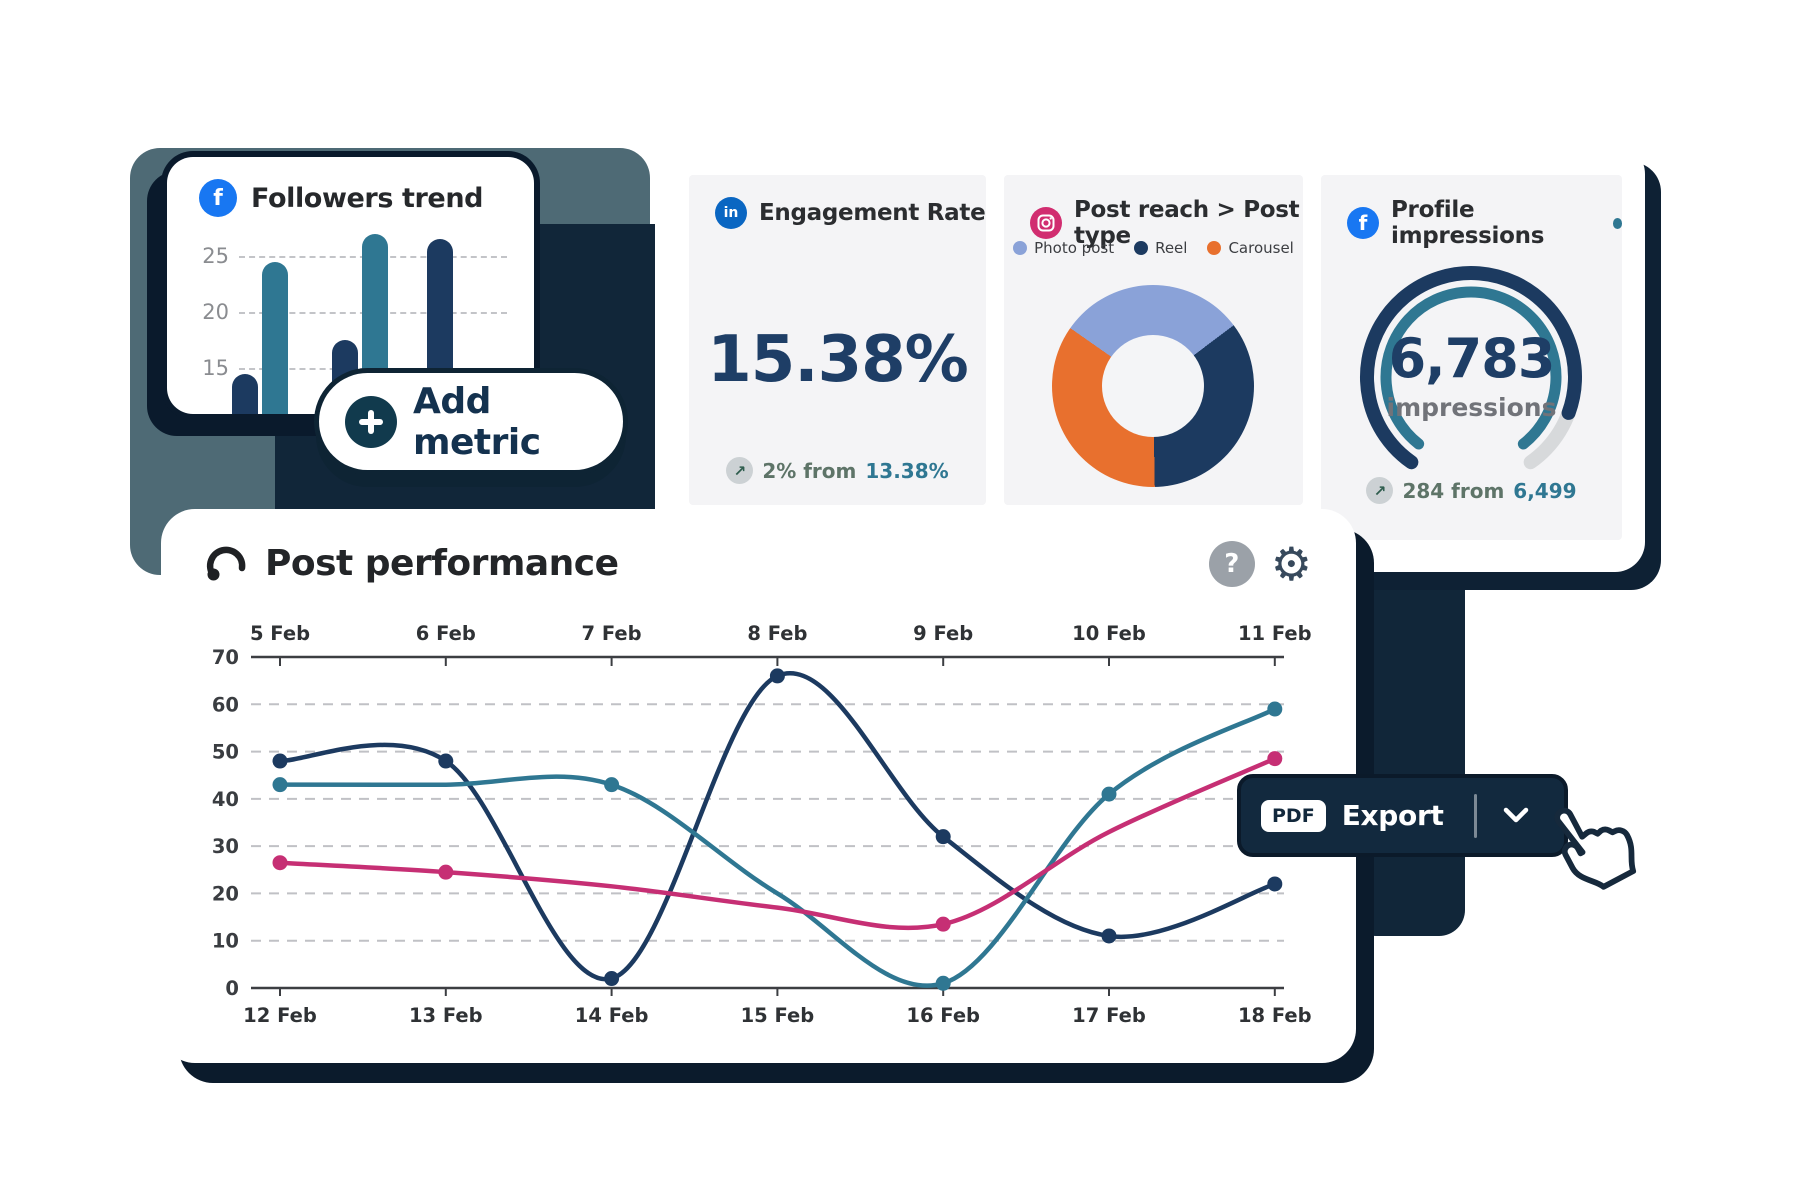 The height and width of the screenshot is (1201, 1801). Describe the element at coordinates (731, 213) in the screenshot. I see `linkedin-icon: in` at that location.